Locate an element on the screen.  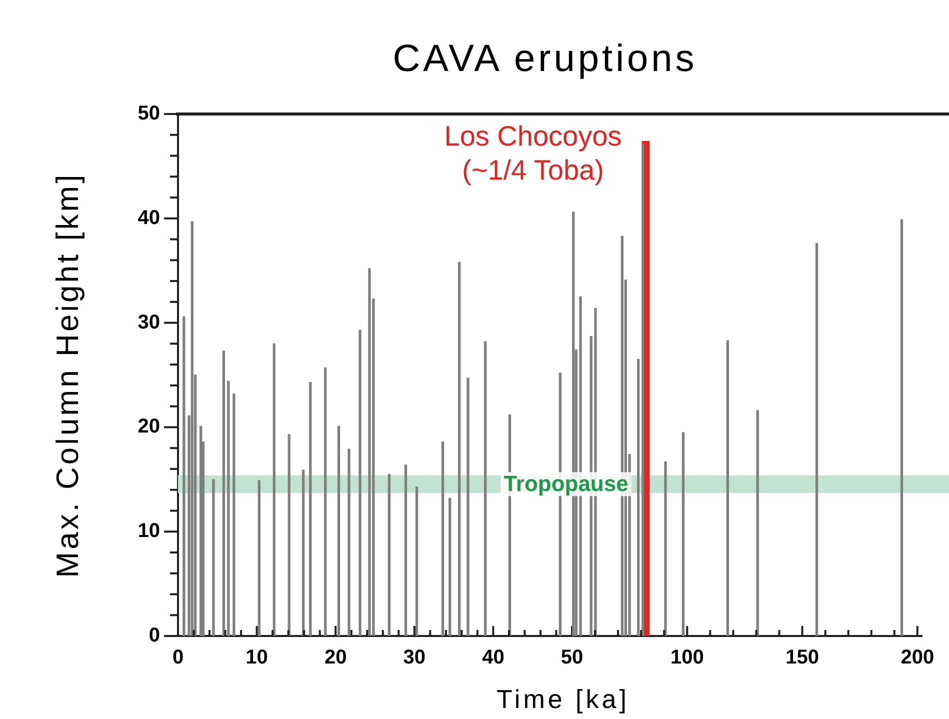
band-label: Tropopause is located at coordinates (566, 483).